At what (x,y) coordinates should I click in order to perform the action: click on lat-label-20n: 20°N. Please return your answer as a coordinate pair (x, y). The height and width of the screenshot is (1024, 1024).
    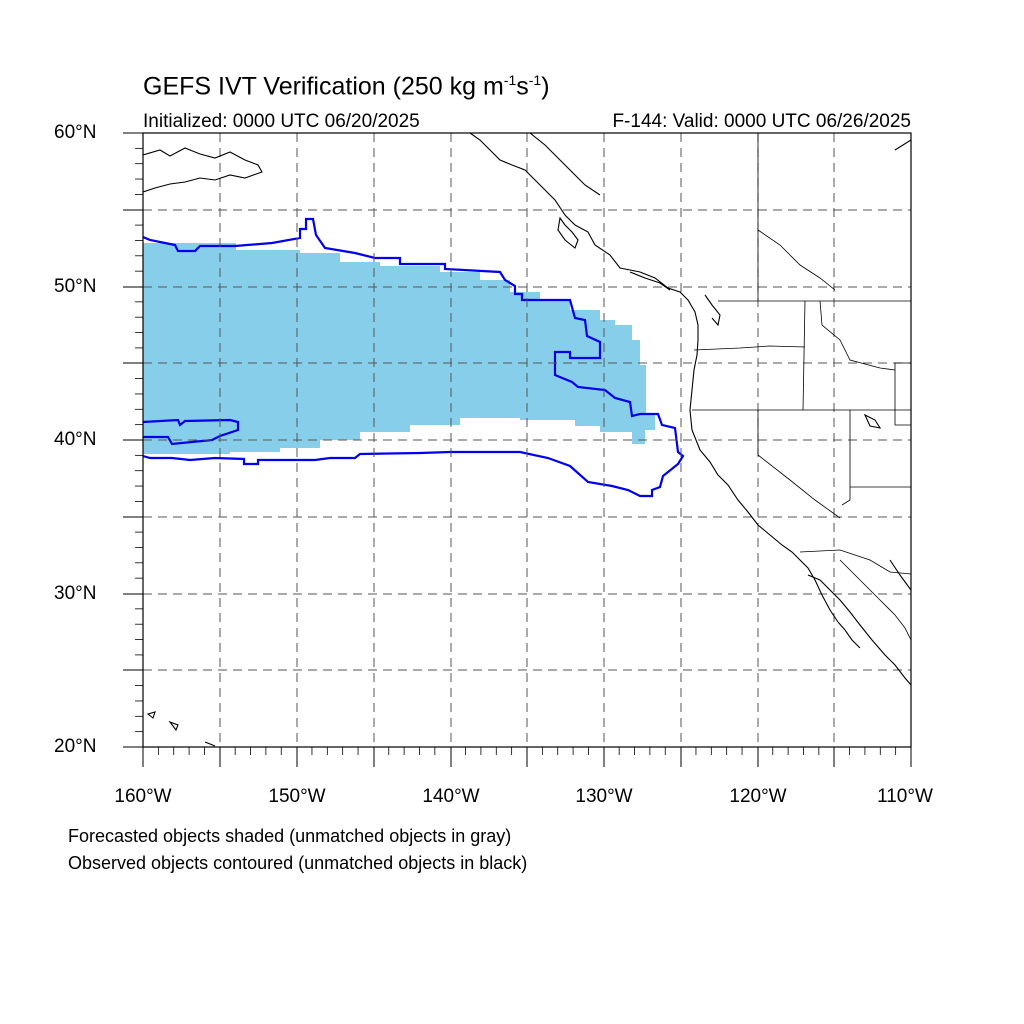
    Looking at the image, I should click on (75, 746).